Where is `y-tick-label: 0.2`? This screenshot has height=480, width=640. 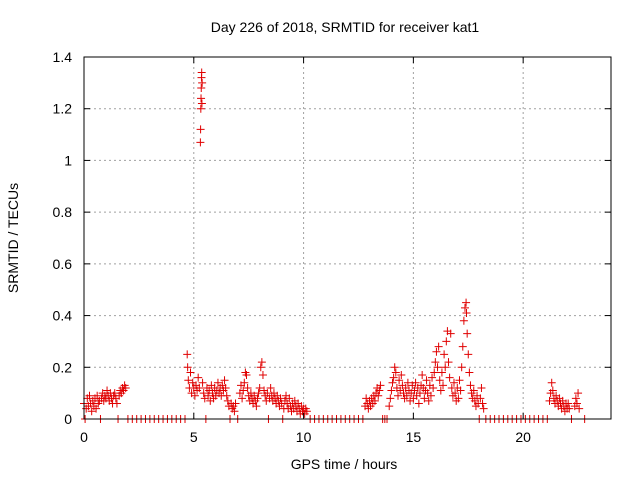
y-tick-label: 0.2 is located at coordinates (63, 367).